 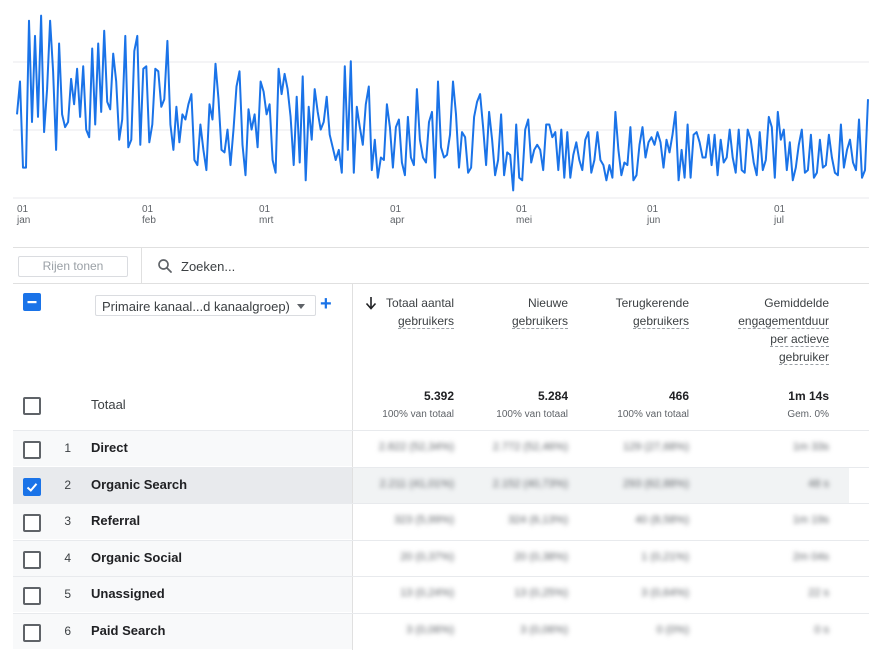 I want to click on metric-value: 20 (0,38%), so click(x=541, y=556).